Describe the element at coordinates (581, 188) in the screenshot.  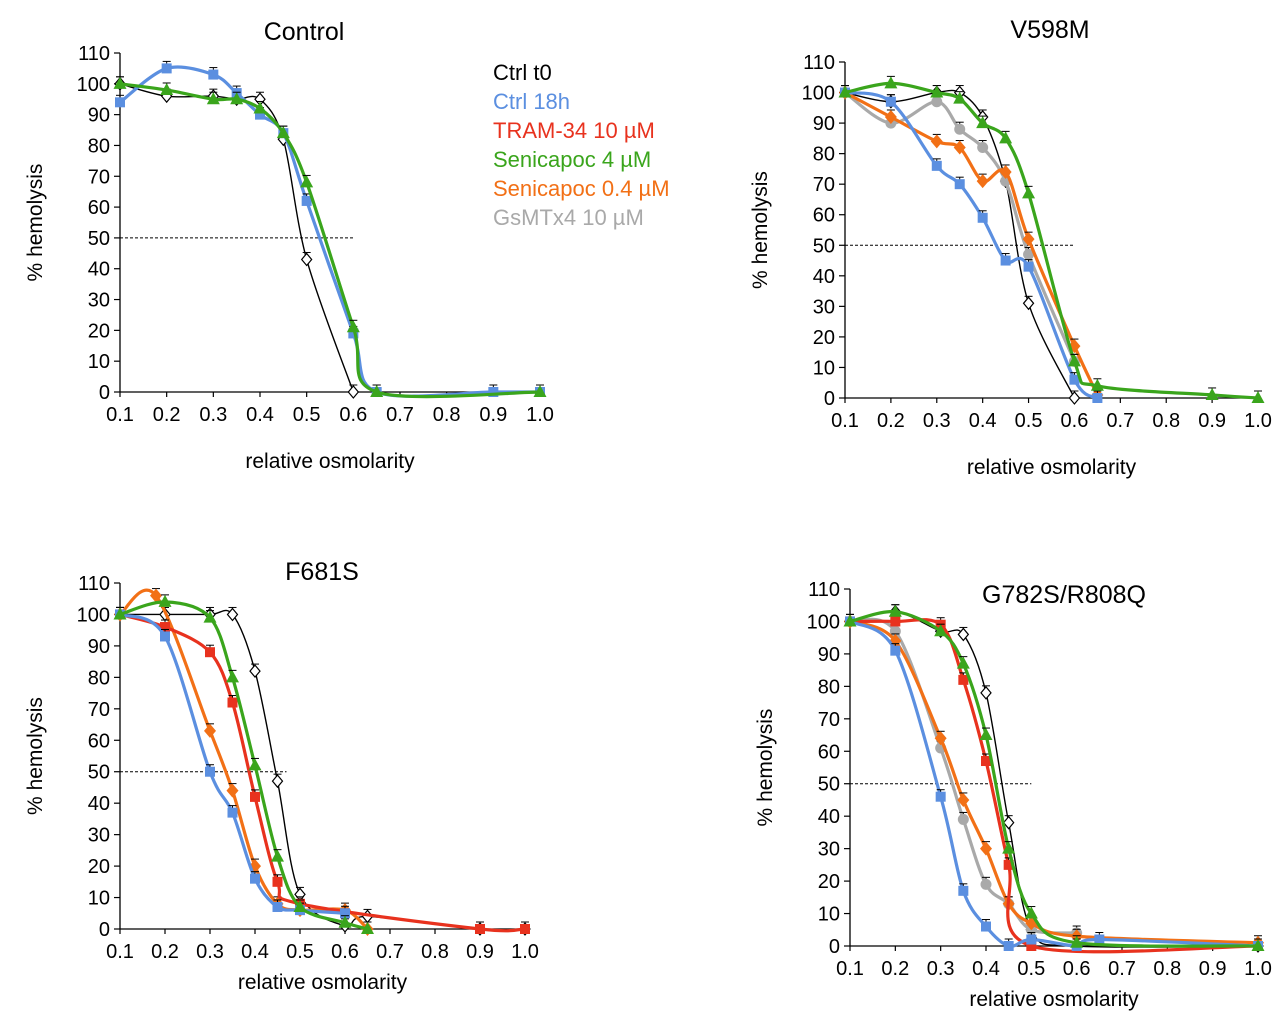
I see `legend-senicapoc-04: Senicapoc 0.4 µM` at that location.